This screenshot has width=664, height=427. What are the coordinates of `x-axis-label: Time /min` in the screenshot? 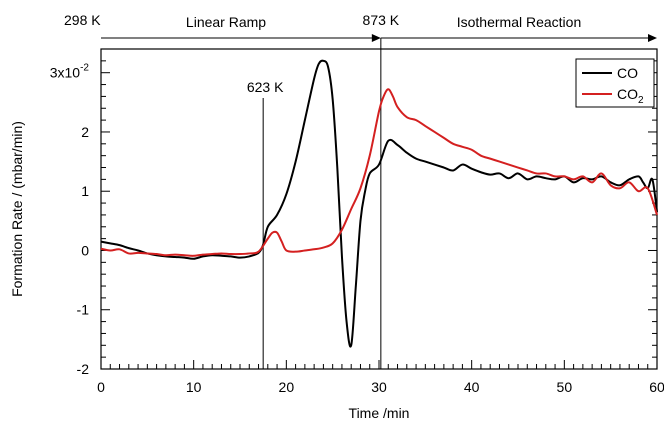 It's located at (379, 413).